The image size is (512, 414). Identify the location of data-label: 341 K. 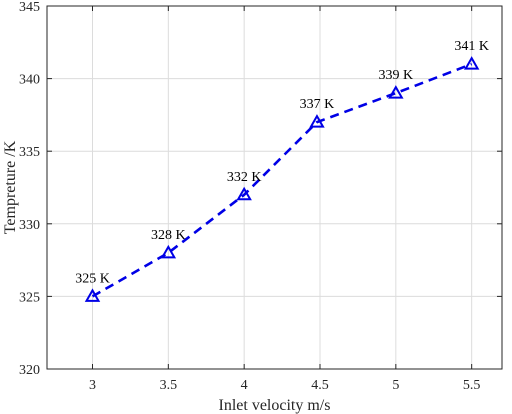
(471, 46).